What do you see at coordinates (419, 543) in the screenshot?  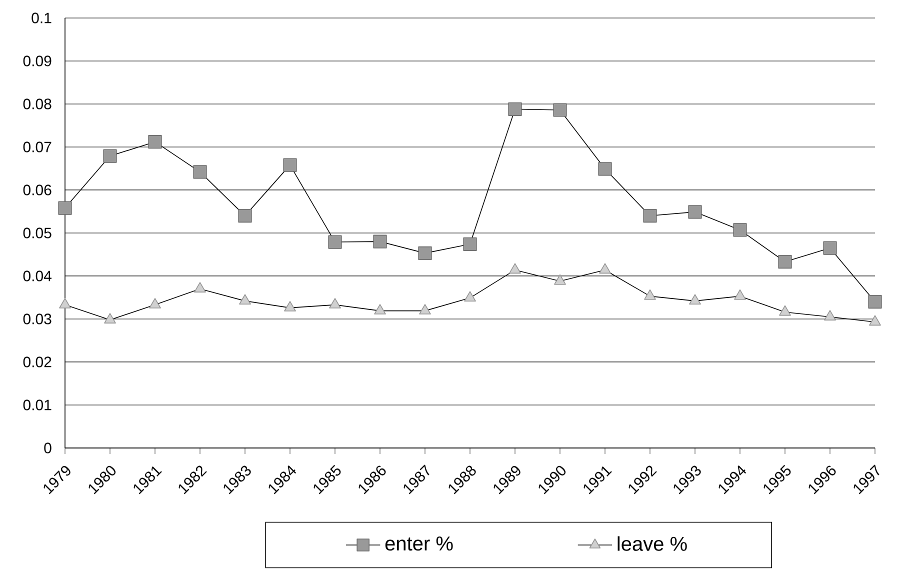 I see `legend-label: enter %` at bounding box center [419, 543].